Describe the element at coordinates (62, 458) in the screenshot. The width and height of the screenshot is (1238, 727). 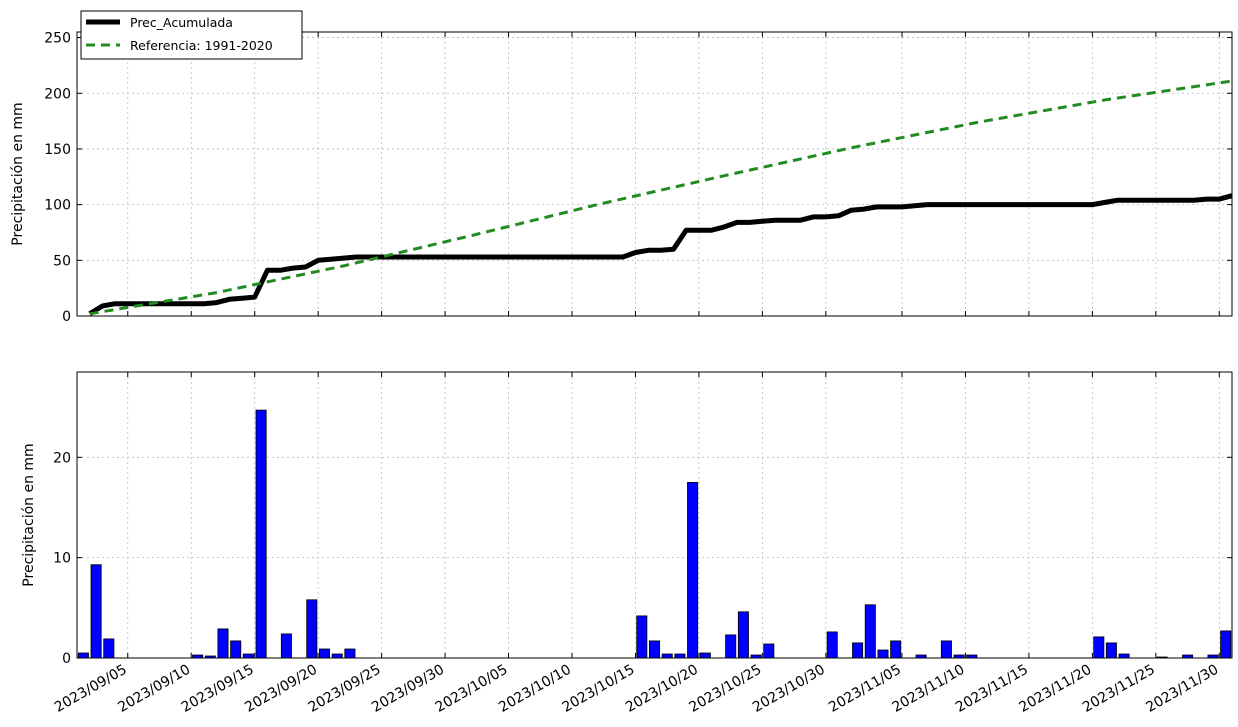
I see `y-tick-label: 20` at that location.